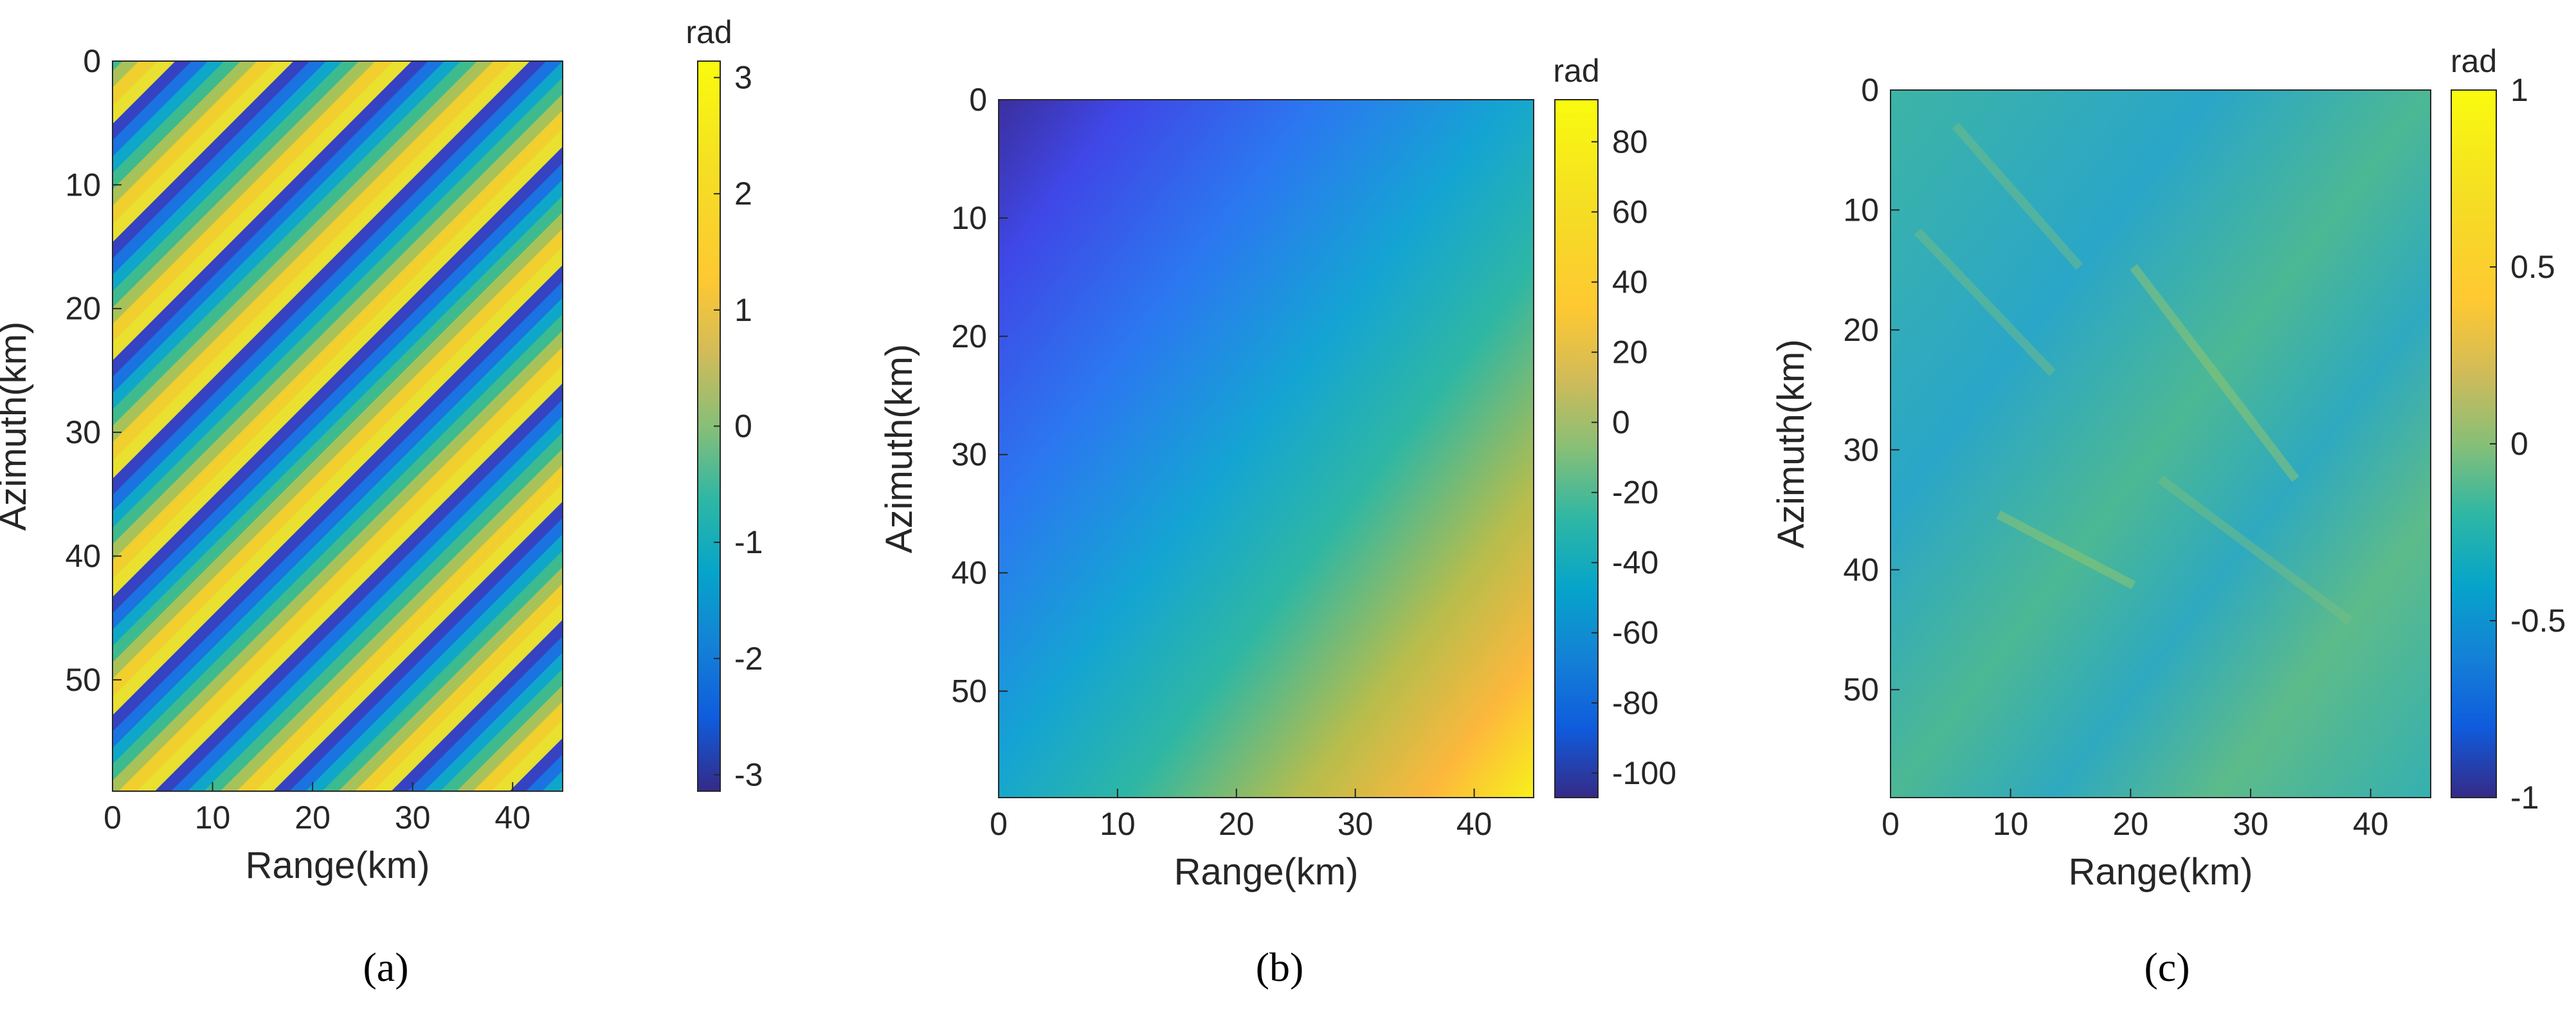  I want to click on colorbar-tick-label: -100, so click(1644, 773).